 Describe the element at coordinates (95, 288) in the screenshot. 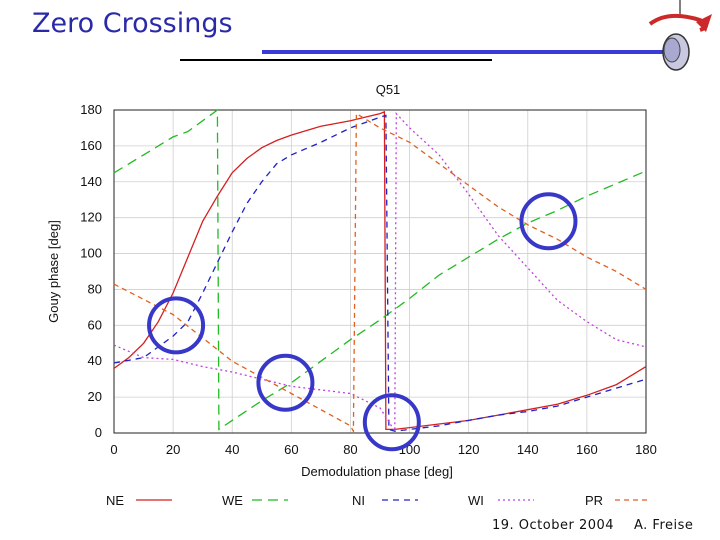

I see `y-tick-label: 80` at that location.